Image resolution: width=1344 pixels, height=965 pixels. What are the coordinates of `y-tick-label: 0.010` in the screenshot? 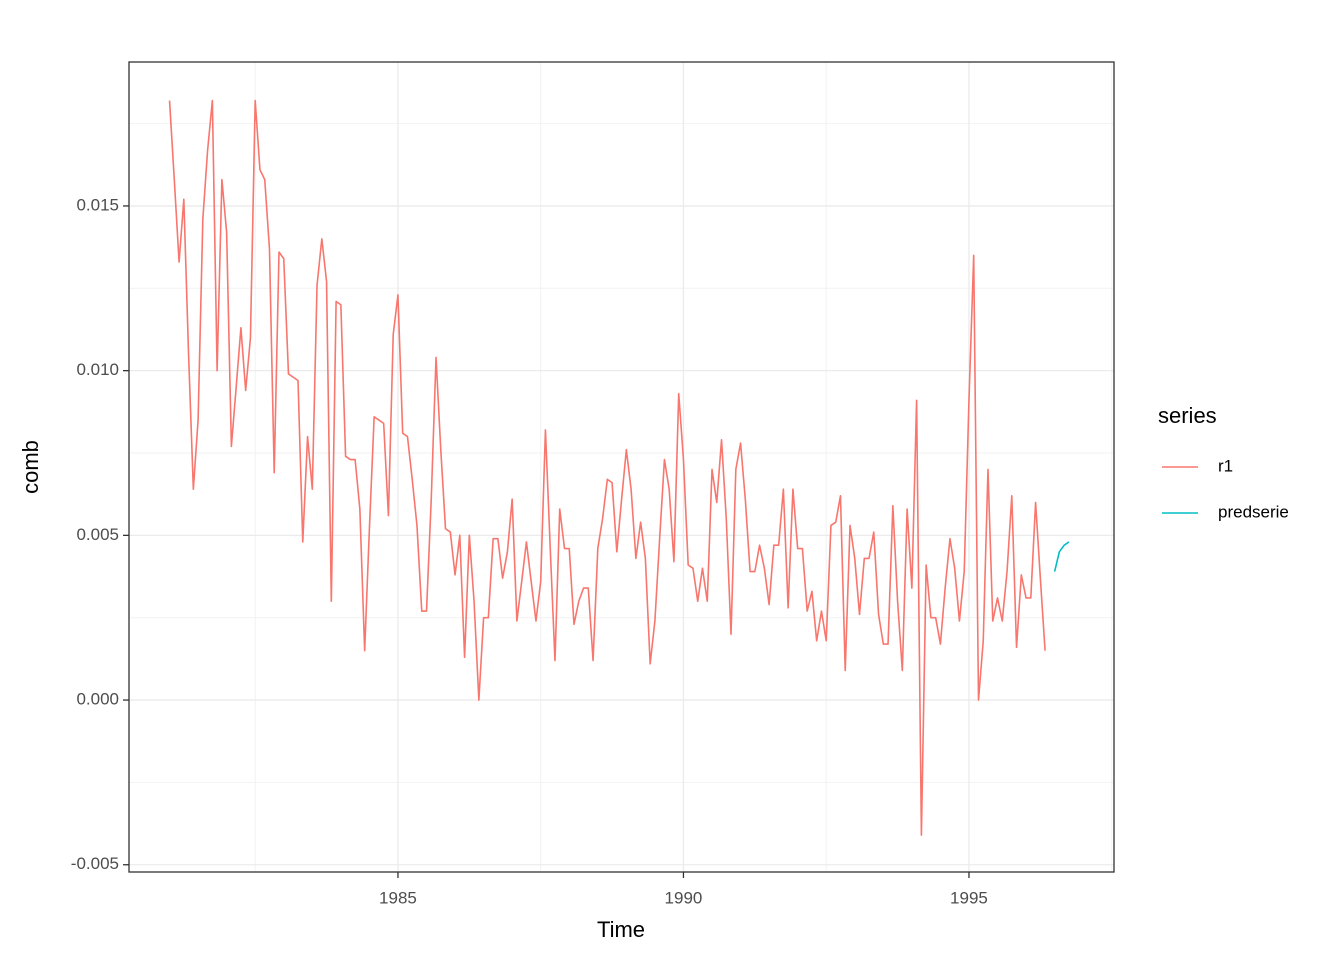 It's located at (97, 369).